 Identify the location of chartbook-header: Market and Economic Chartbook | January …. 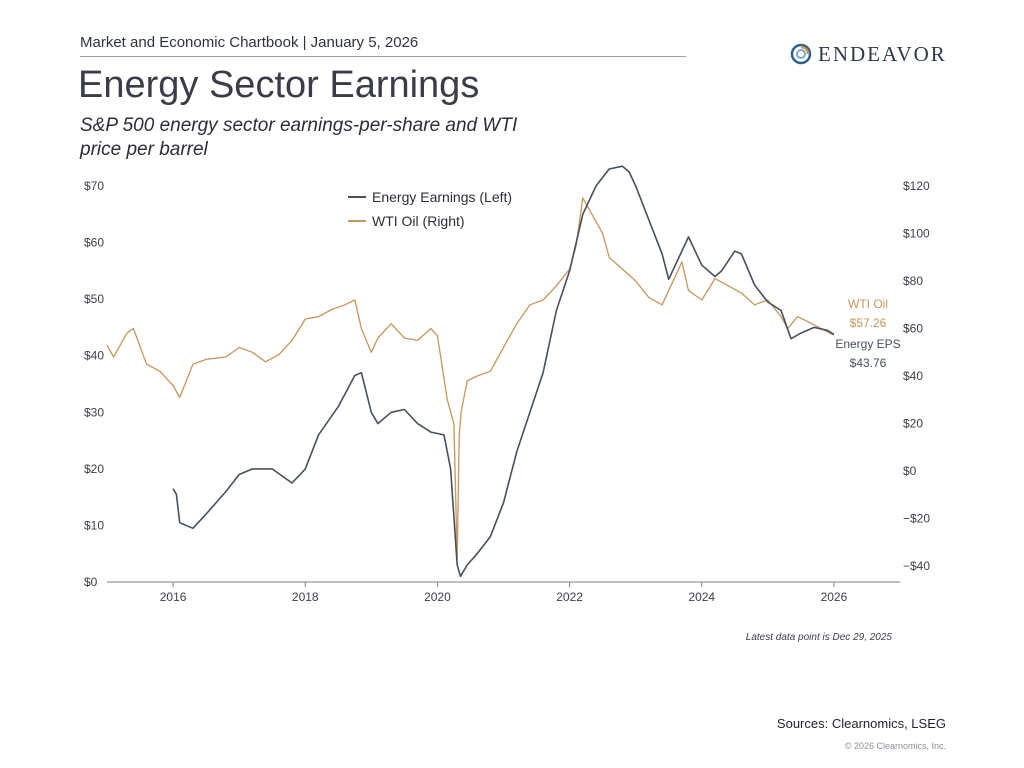
(249, 42).